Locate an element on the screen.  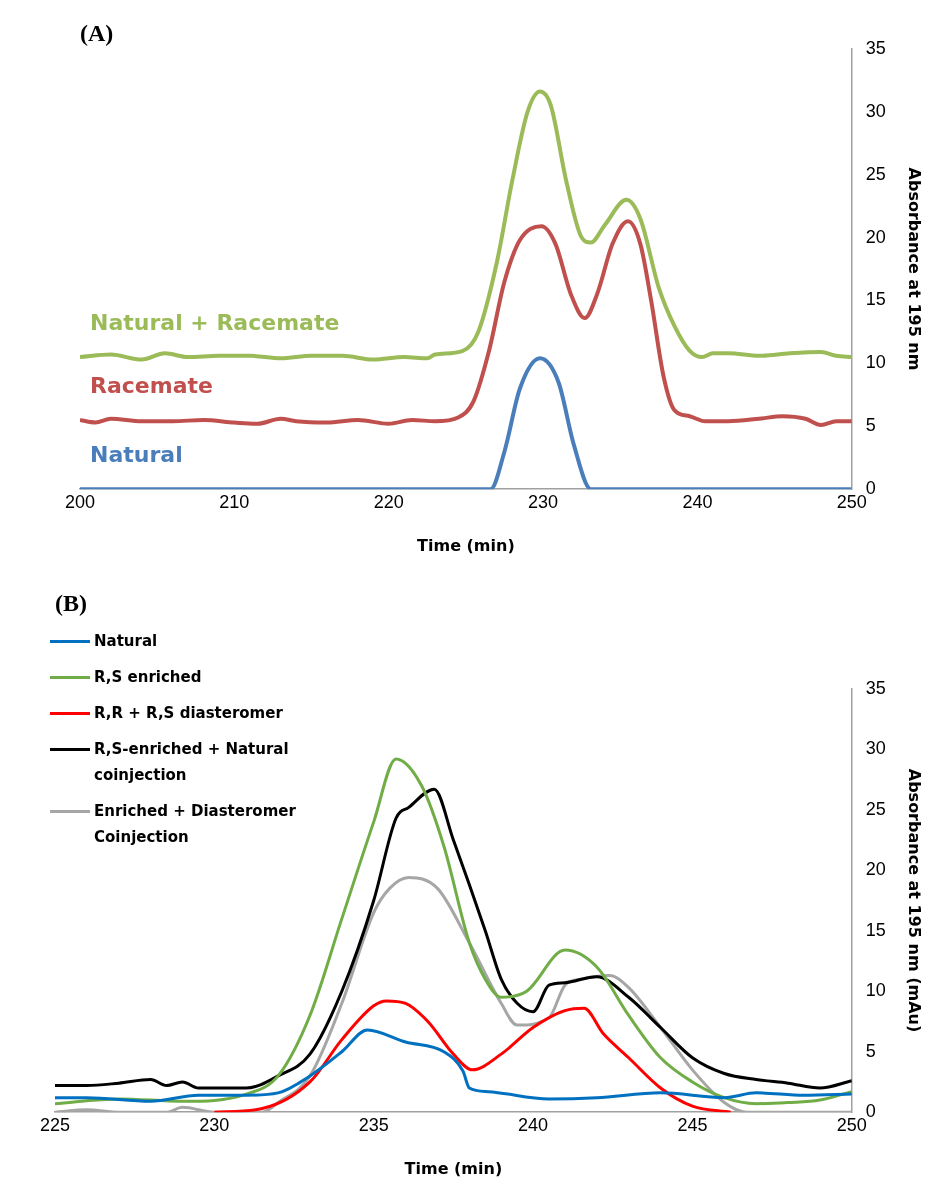
chart-title: (A) is located at coordinates (97, 32).